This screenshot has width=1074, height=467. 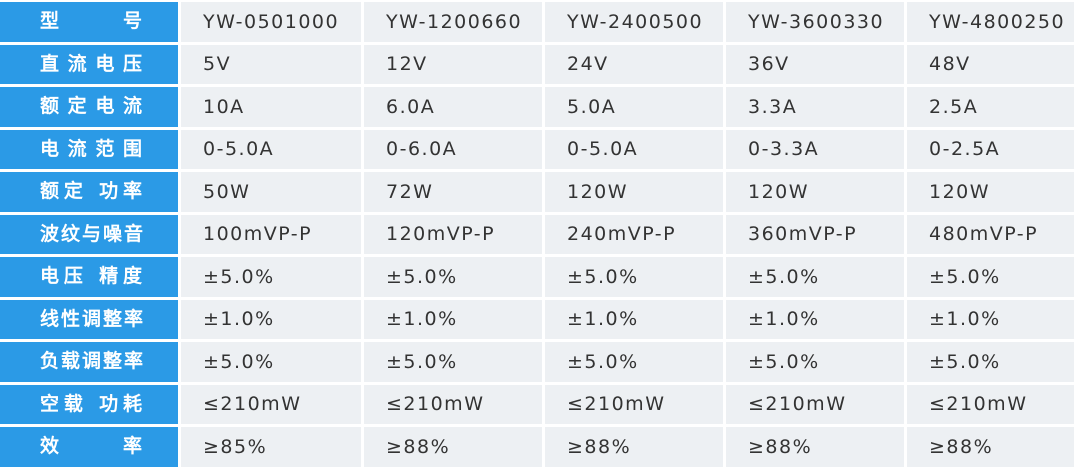 What do you see at coordinates (271, 22) in the screenshot?
I see `table-cell: YW-0501000` at bounding box center [271, 22].